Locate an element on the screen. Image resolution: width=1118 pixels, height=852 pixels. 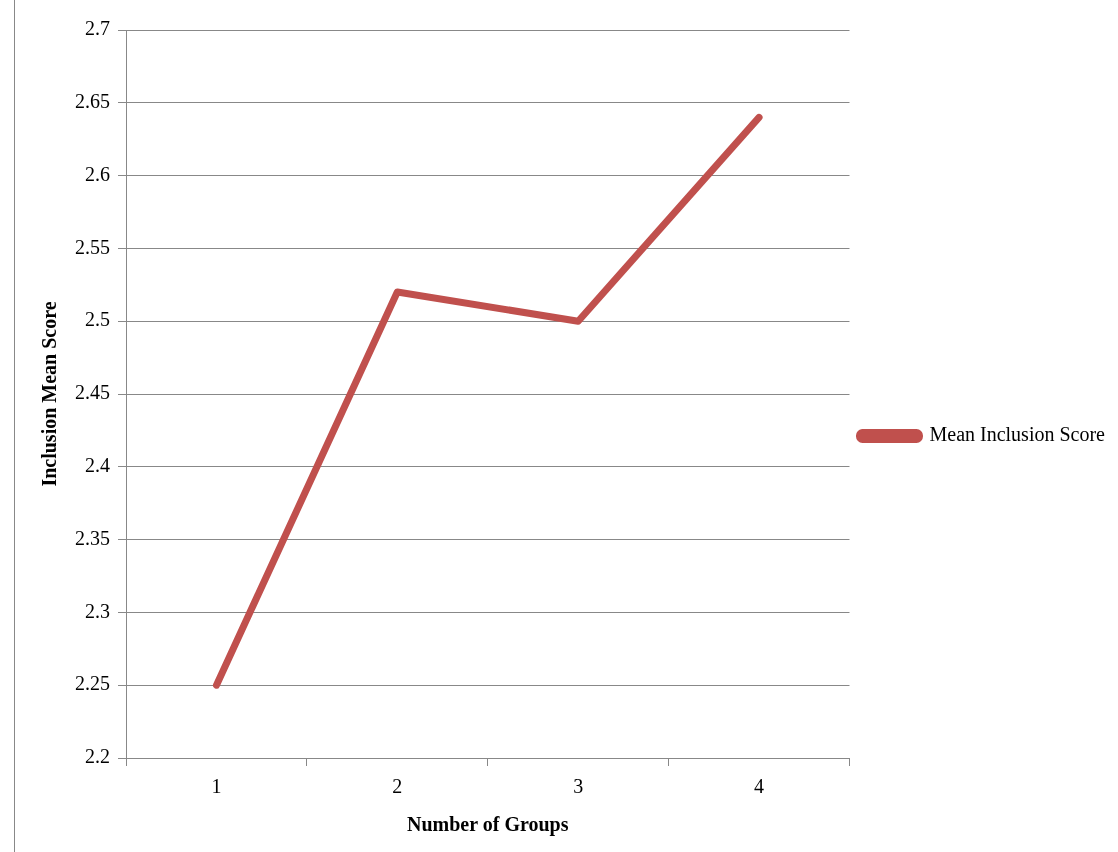
x-tick-label: 1 is located at coordinates (216, 786).